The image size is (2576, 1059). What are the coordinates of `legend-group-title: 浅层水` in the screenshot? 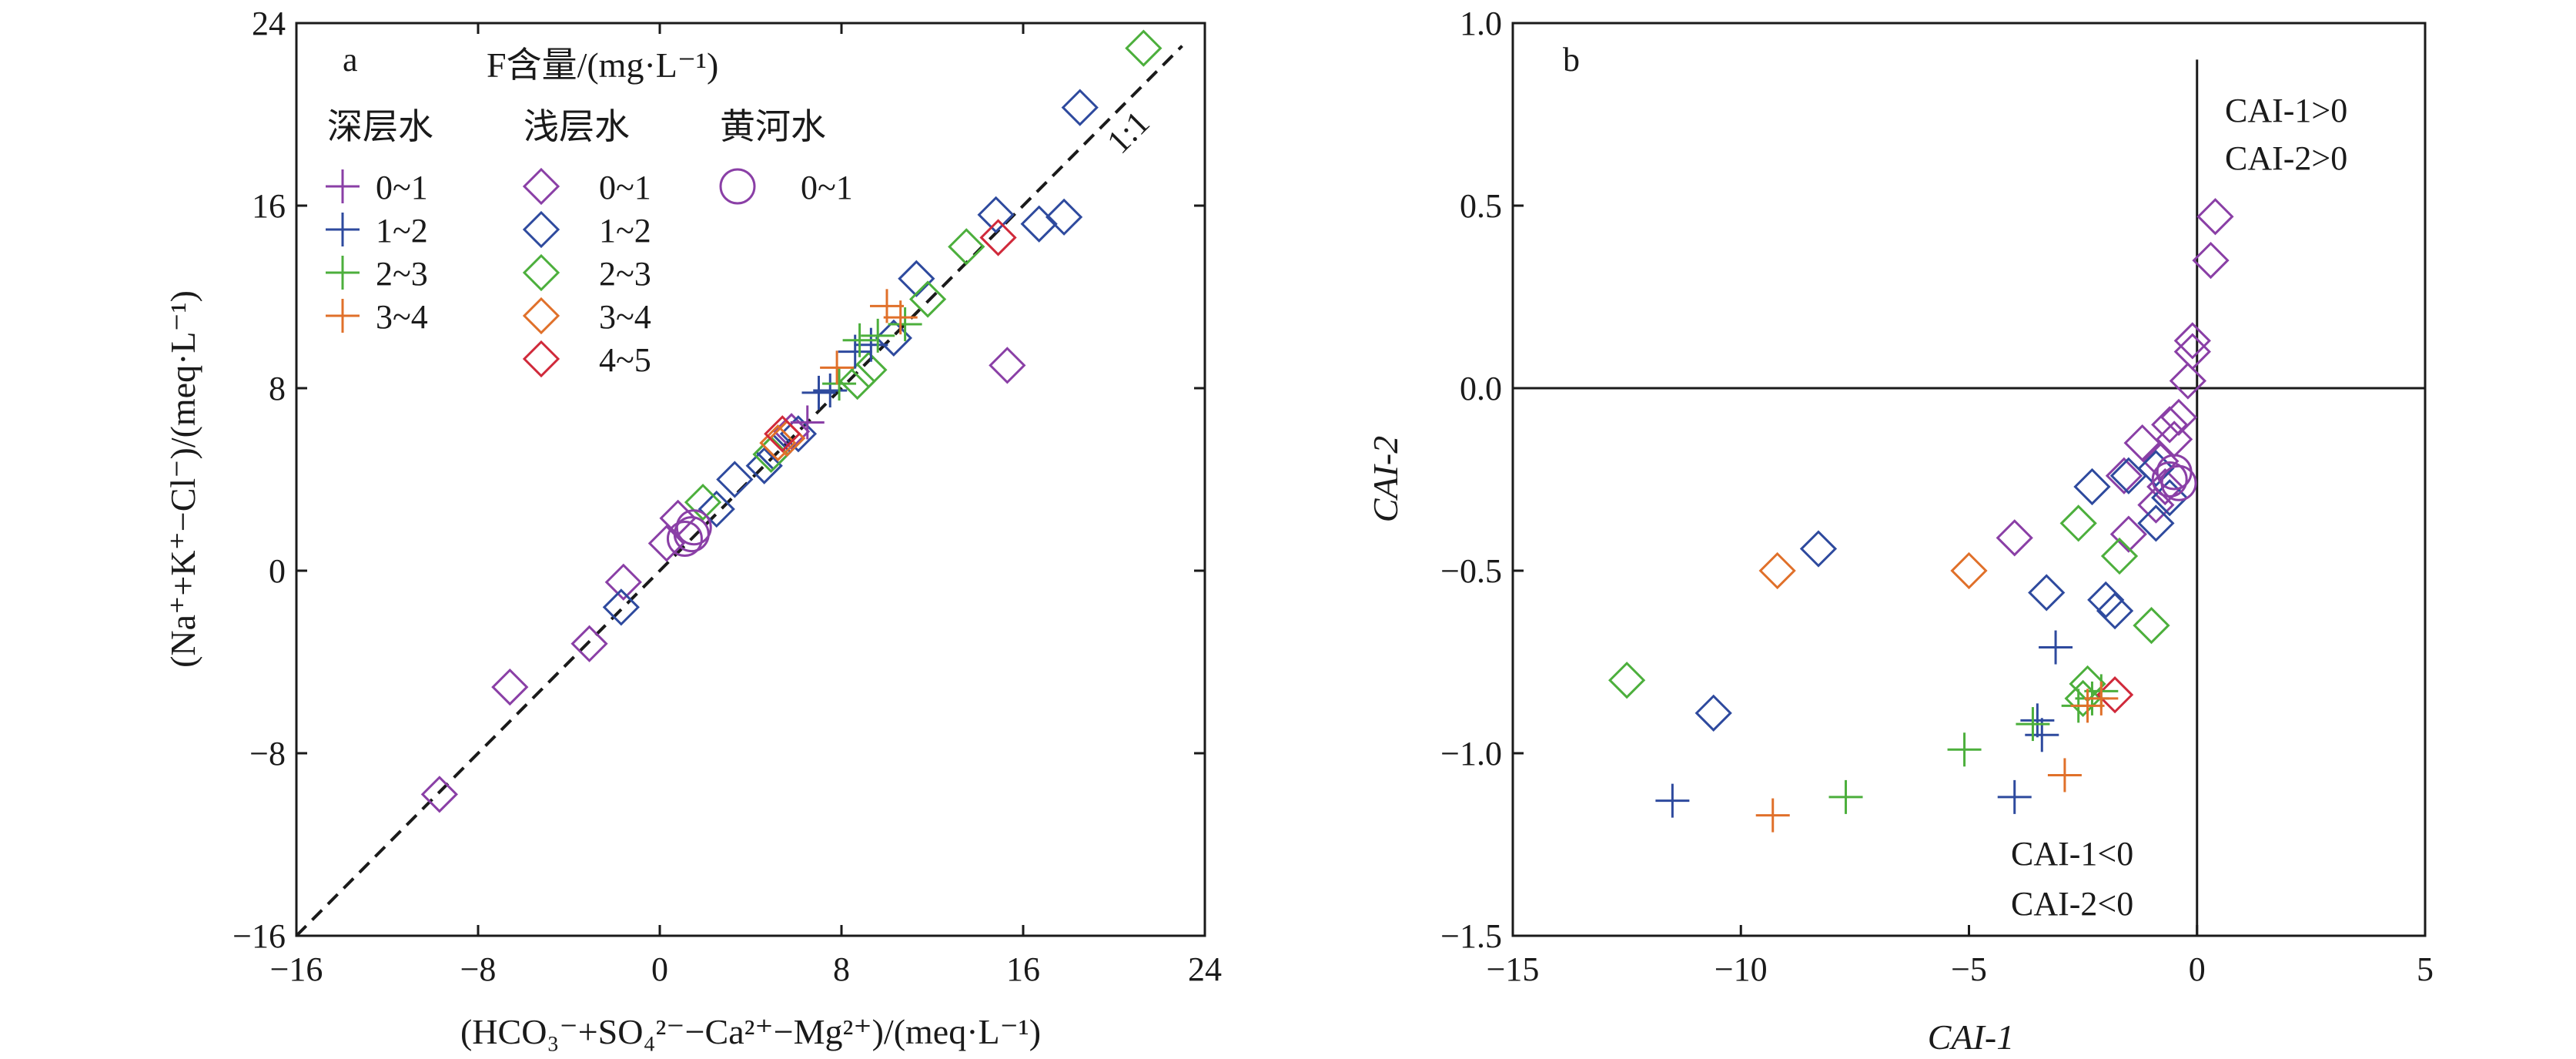 It's located at (577, 126).